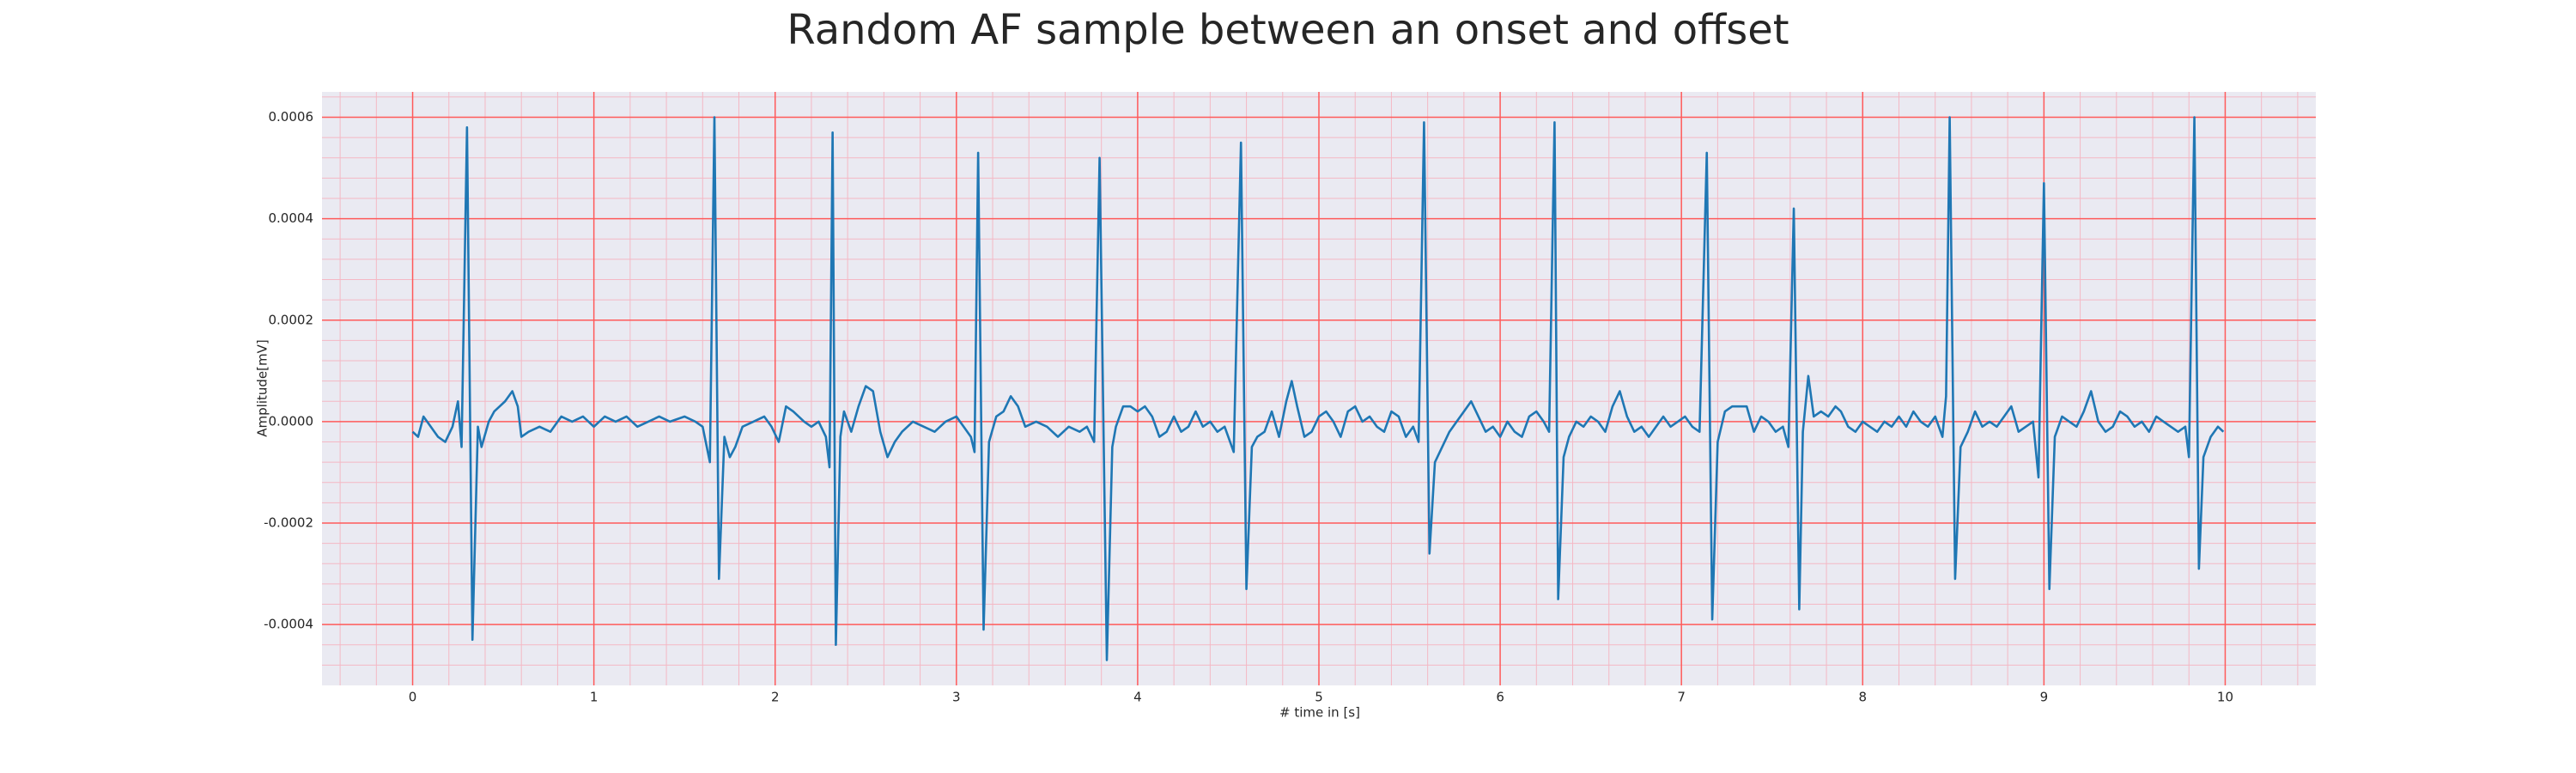 The image size is (2576, 773). What do you see at coordinates (413, 697) in the screenshot?
I see `x-tick-label: 0` at bounding box center [413, 697].